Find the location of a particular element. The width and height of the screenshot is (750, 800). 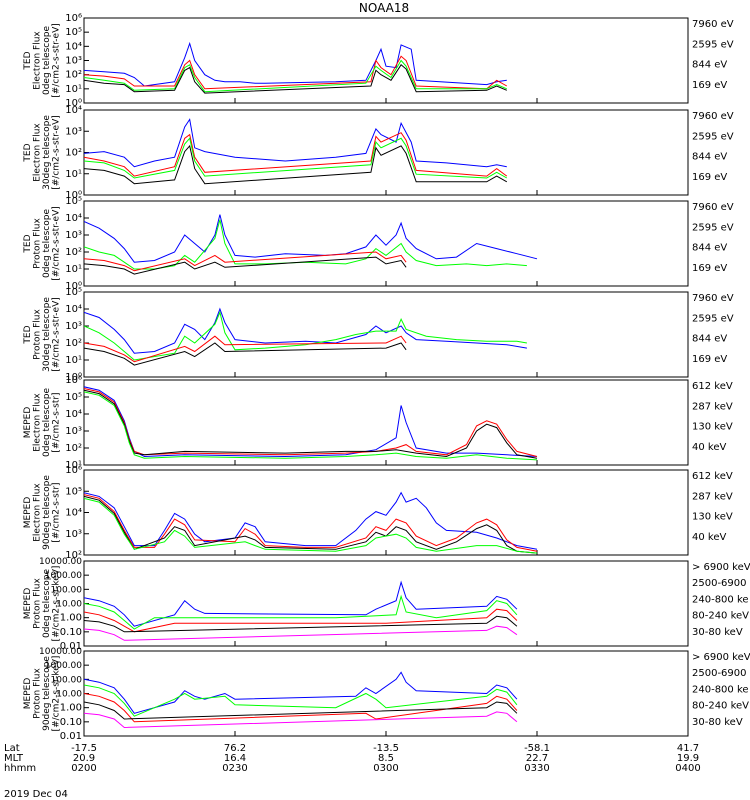

legend-entry: > 6900 keV is located at coordinates (721, 567).